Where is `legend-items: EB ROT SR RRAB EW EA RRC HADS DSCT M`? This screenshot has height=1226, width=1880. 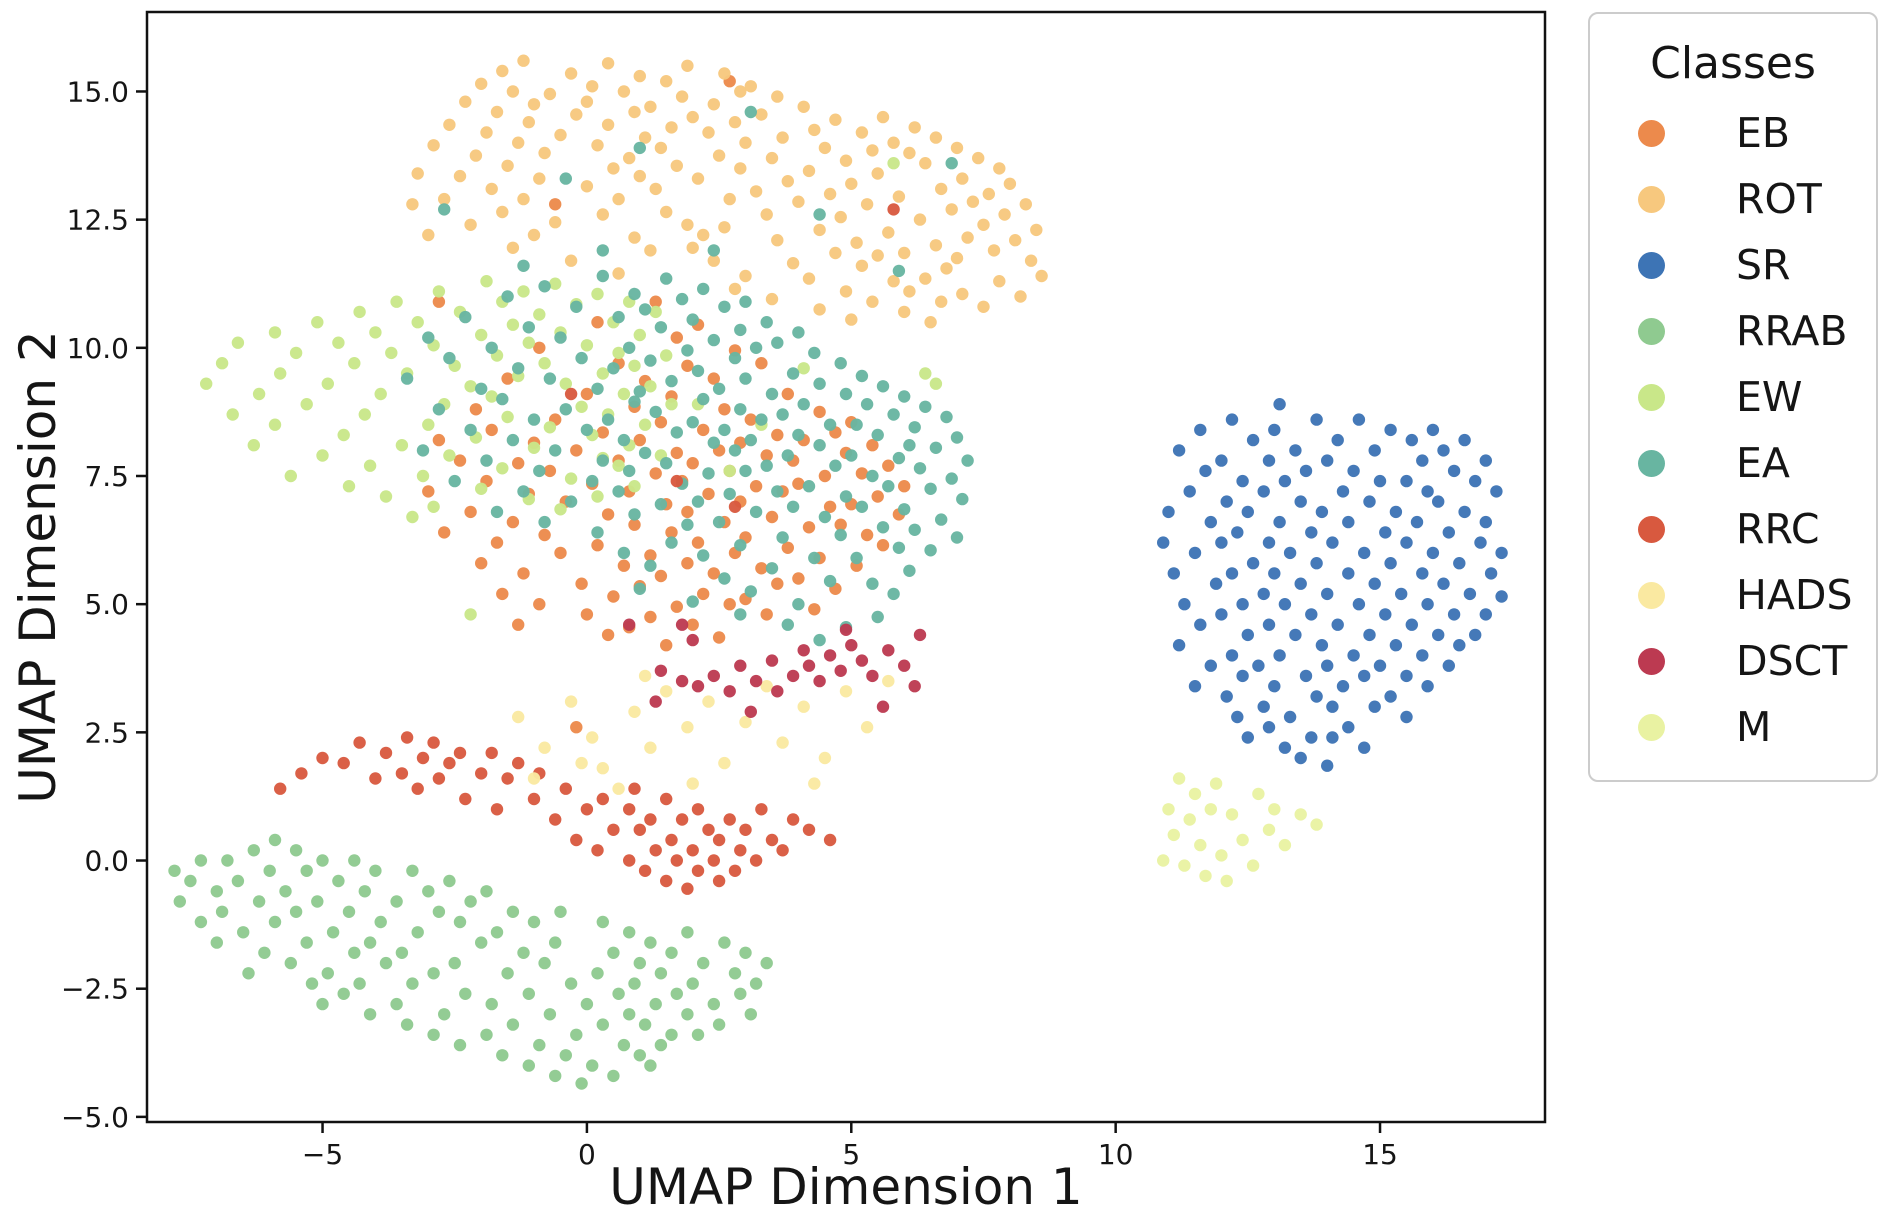 legend-items: EB ROT SR RRAB EW EA RRC HADS DSCT M is located at coordinates (1733, 430).